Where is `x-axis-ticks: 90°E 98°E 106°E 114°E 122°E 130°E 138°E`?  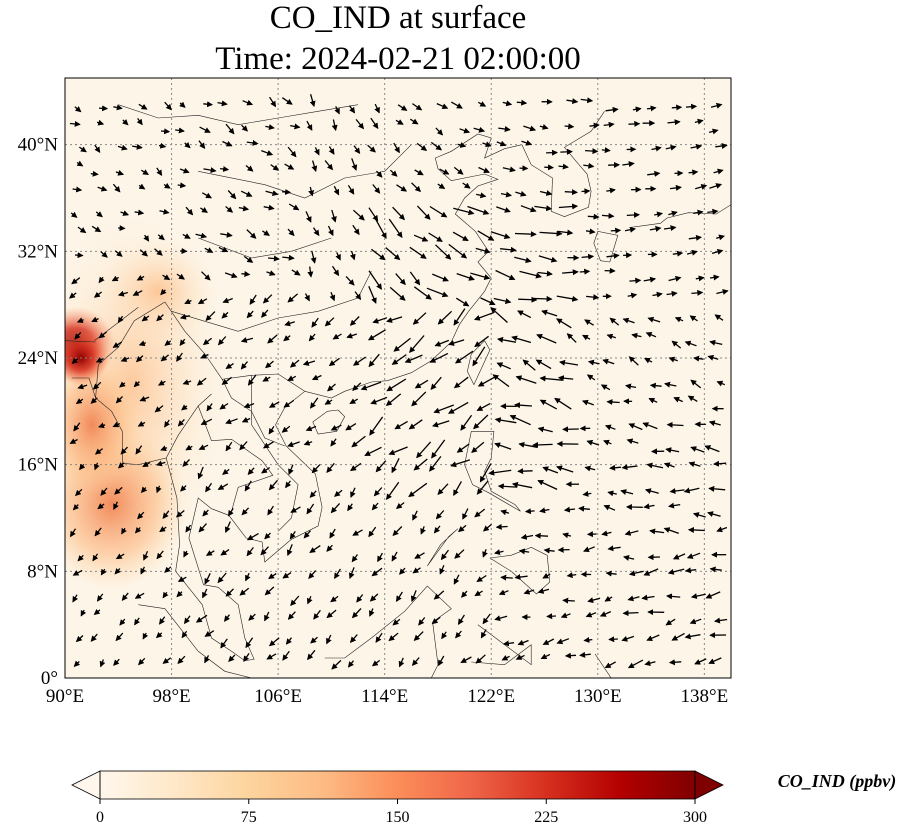
x-axis-ticks: 90°E 98°E 106°E 114°E 122°E 130°E 138°E is located at coordinates (387, 696).